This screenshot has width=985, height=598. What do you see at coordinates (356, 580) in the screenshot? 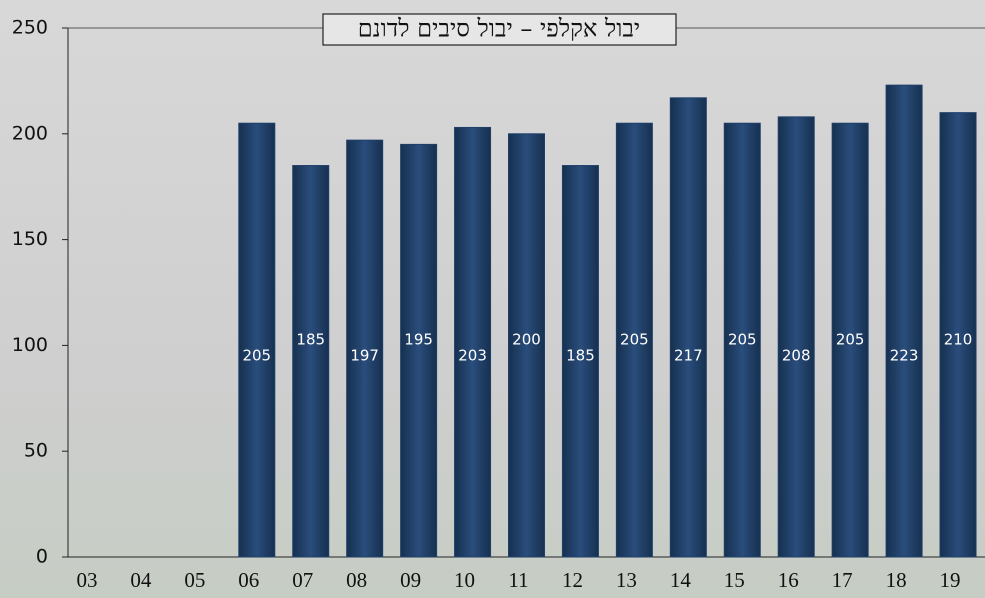
I see `x-tick-label: 08` at bounding box center [356, 580].